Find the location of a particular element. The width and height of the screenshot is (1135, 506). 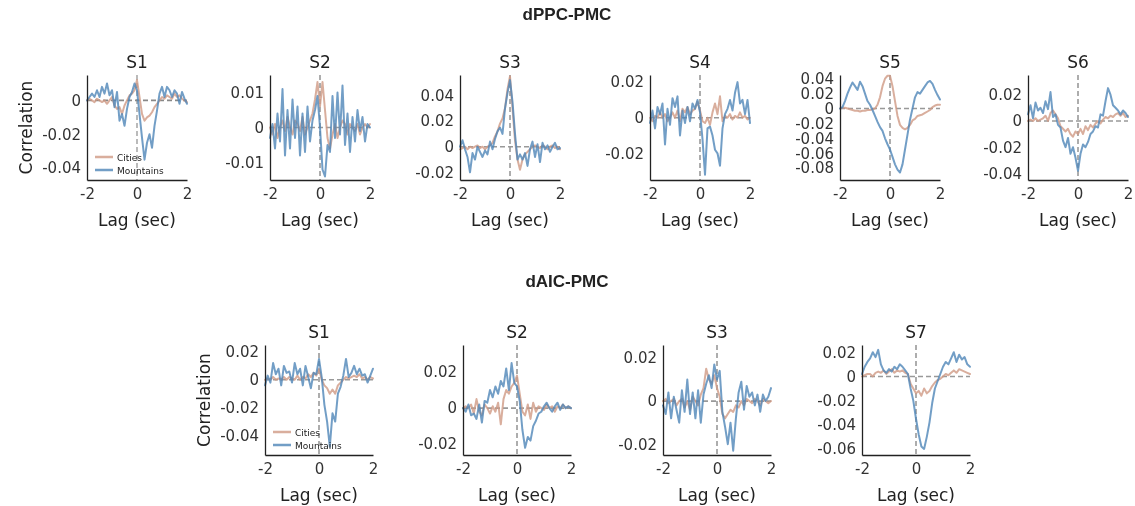

y-tick-label: 0.04 is located at coordinates (437, 95).